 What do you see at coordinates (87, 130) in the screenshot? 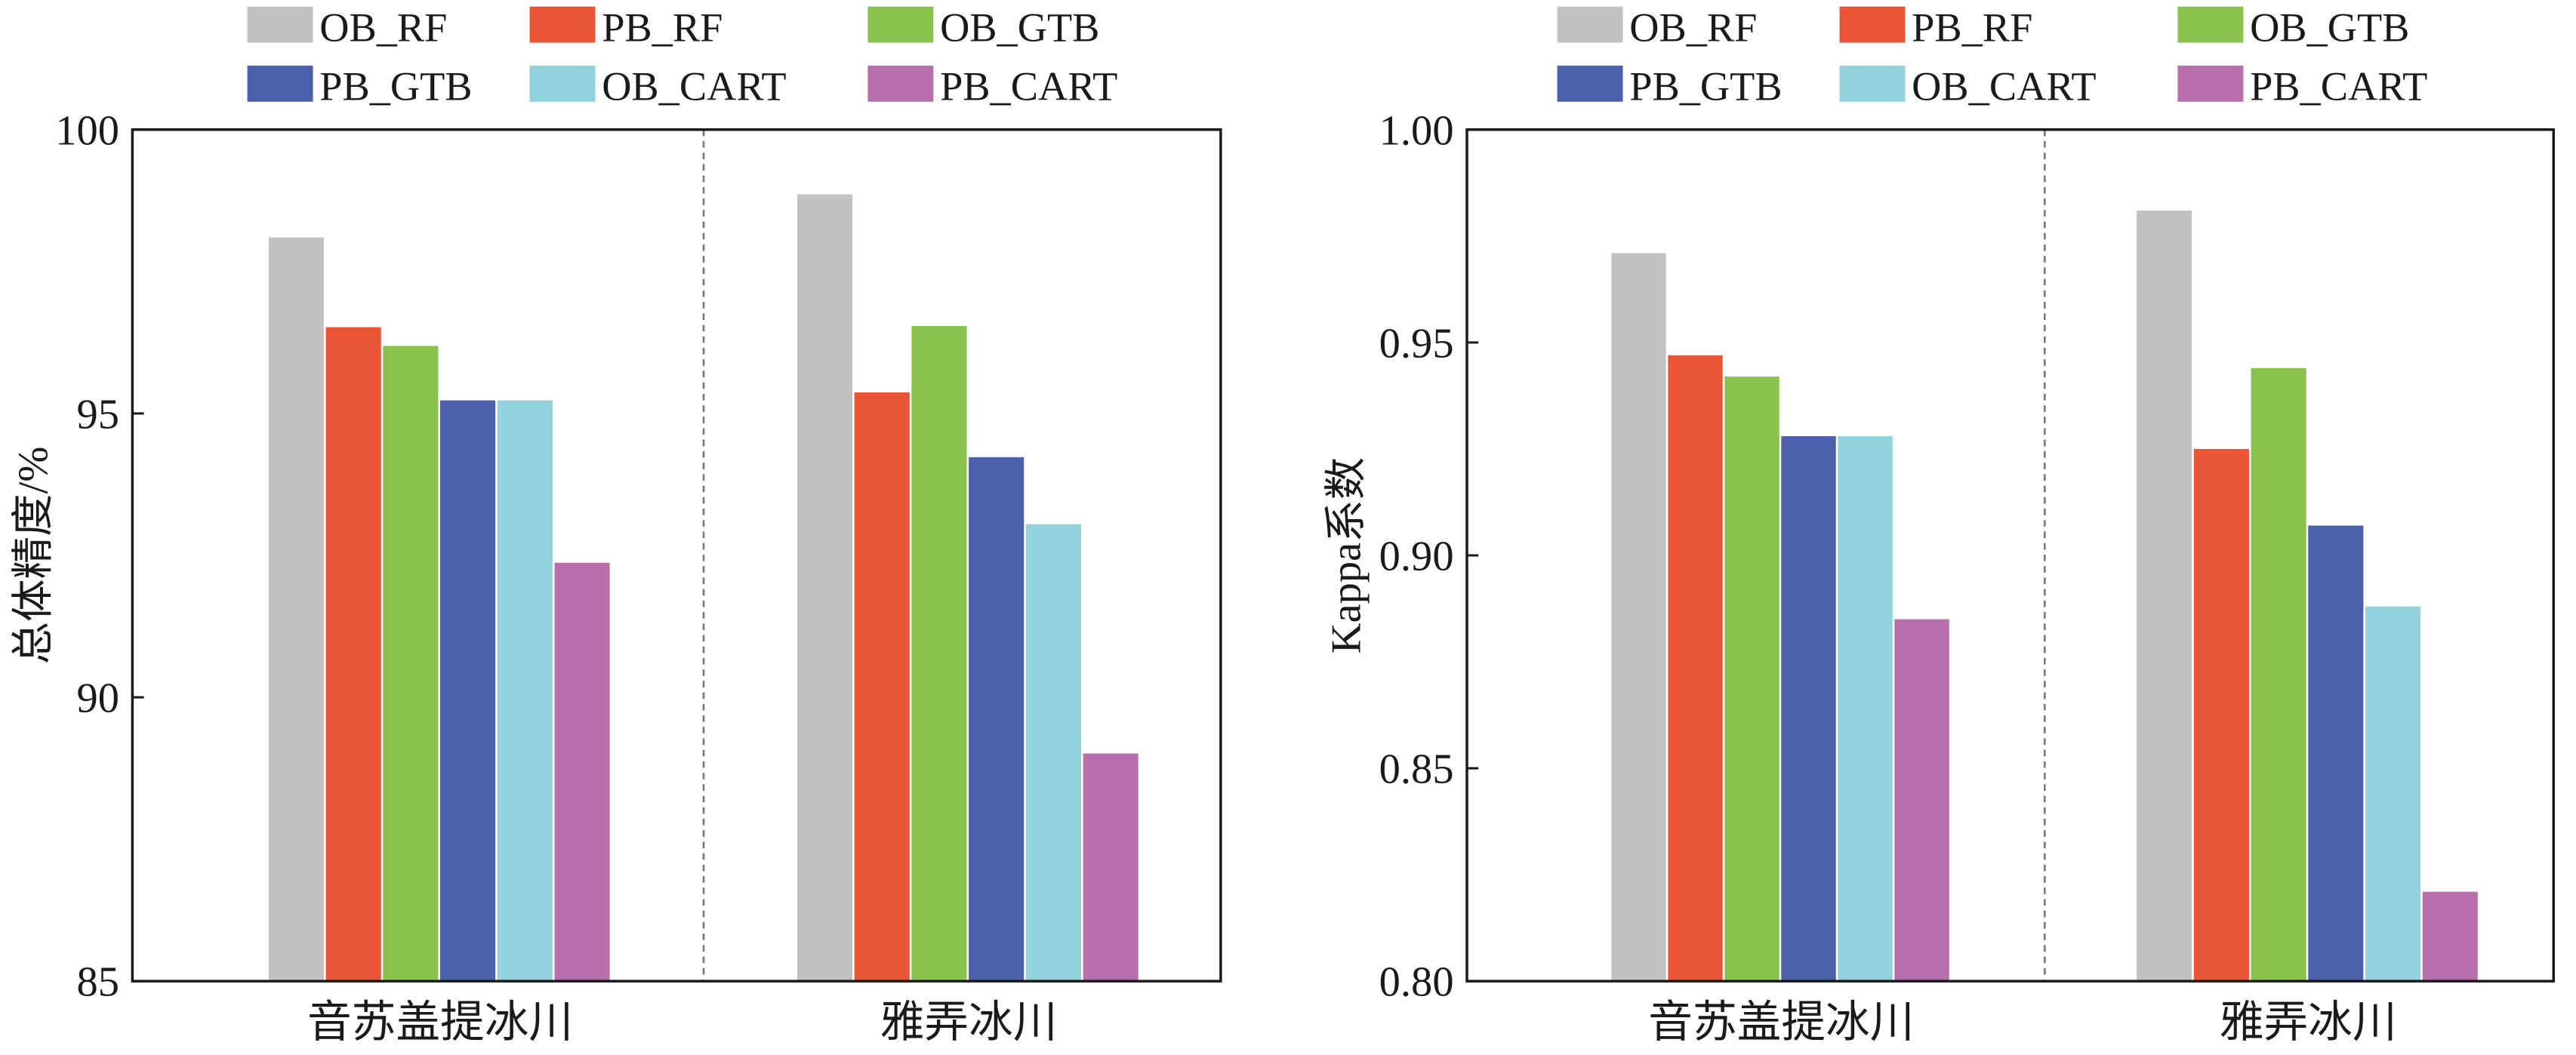
I see `y-tick-label: 100` at bounding box center [87, 130].